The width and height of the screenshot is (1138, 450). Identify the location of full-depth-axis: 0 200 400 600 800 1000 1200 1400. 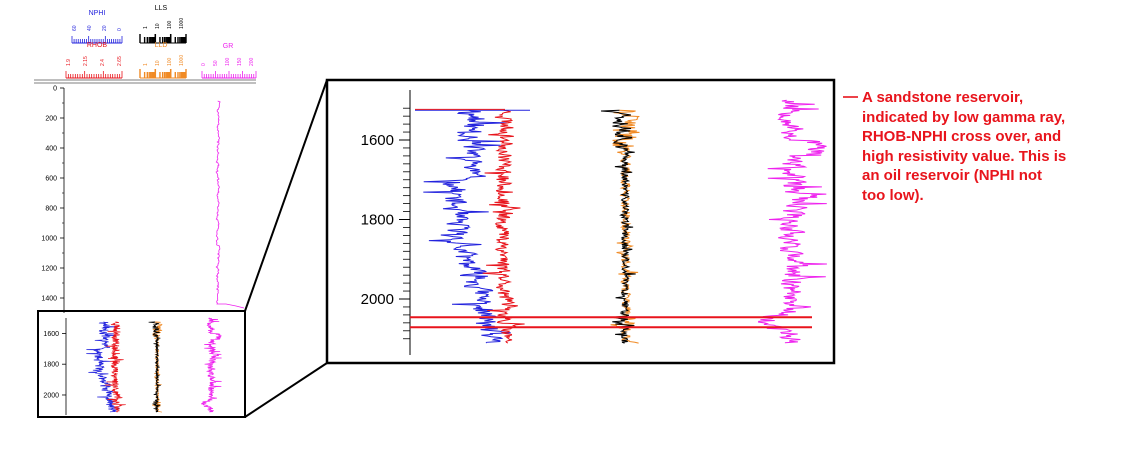
(52, 194).